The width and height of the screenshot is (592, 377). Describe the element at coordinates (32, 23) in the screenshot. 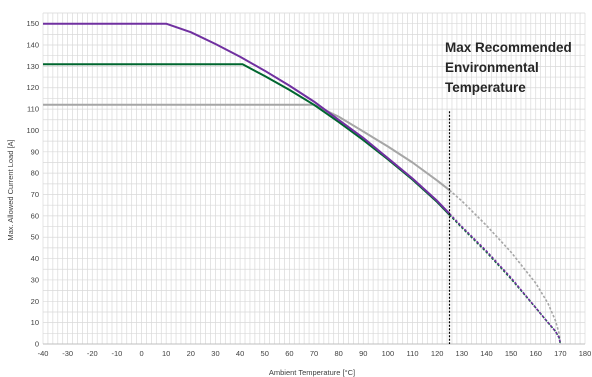

I see `y-tick-label: 150` at that location.